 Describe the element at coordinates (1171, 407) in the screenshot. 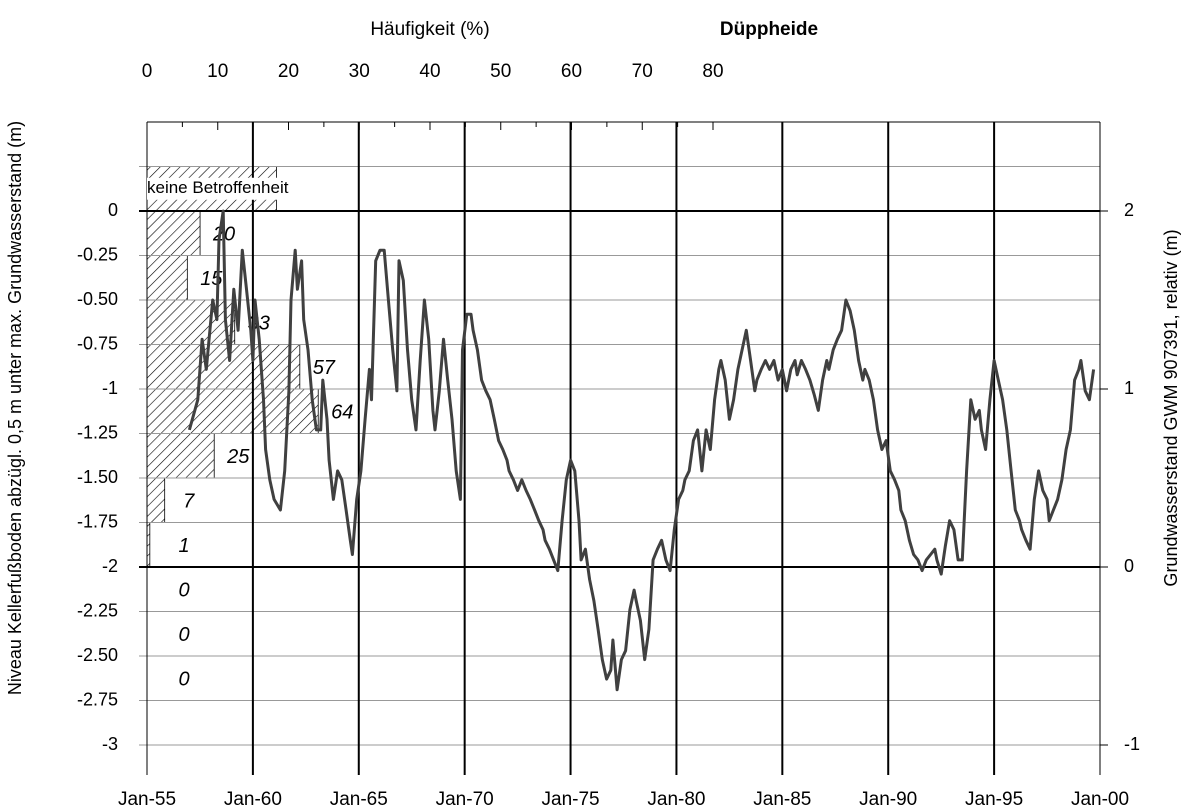

I see `y2-axis-label: Grundwasserstand GWM 907391, relativ (m)` at that location.